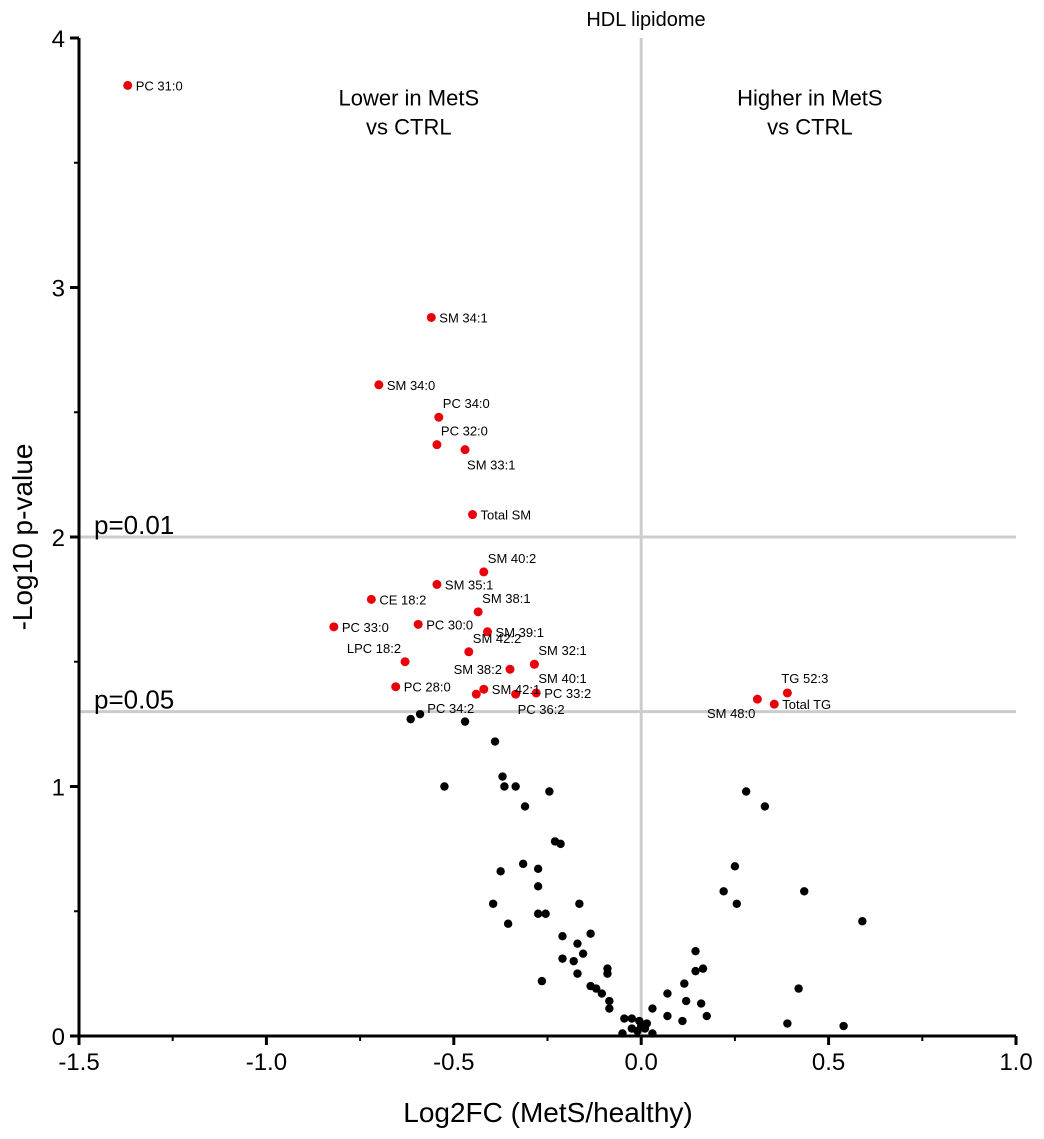  Describe the element at coordinates (266, 1062) in the screenshot. I see `x-tick-label: -1.0` at that location.